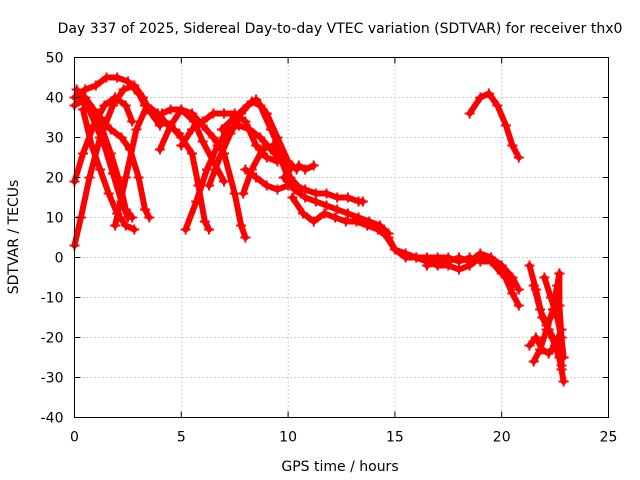  I want to click on x-tick-label: 20, so click(502, 438).